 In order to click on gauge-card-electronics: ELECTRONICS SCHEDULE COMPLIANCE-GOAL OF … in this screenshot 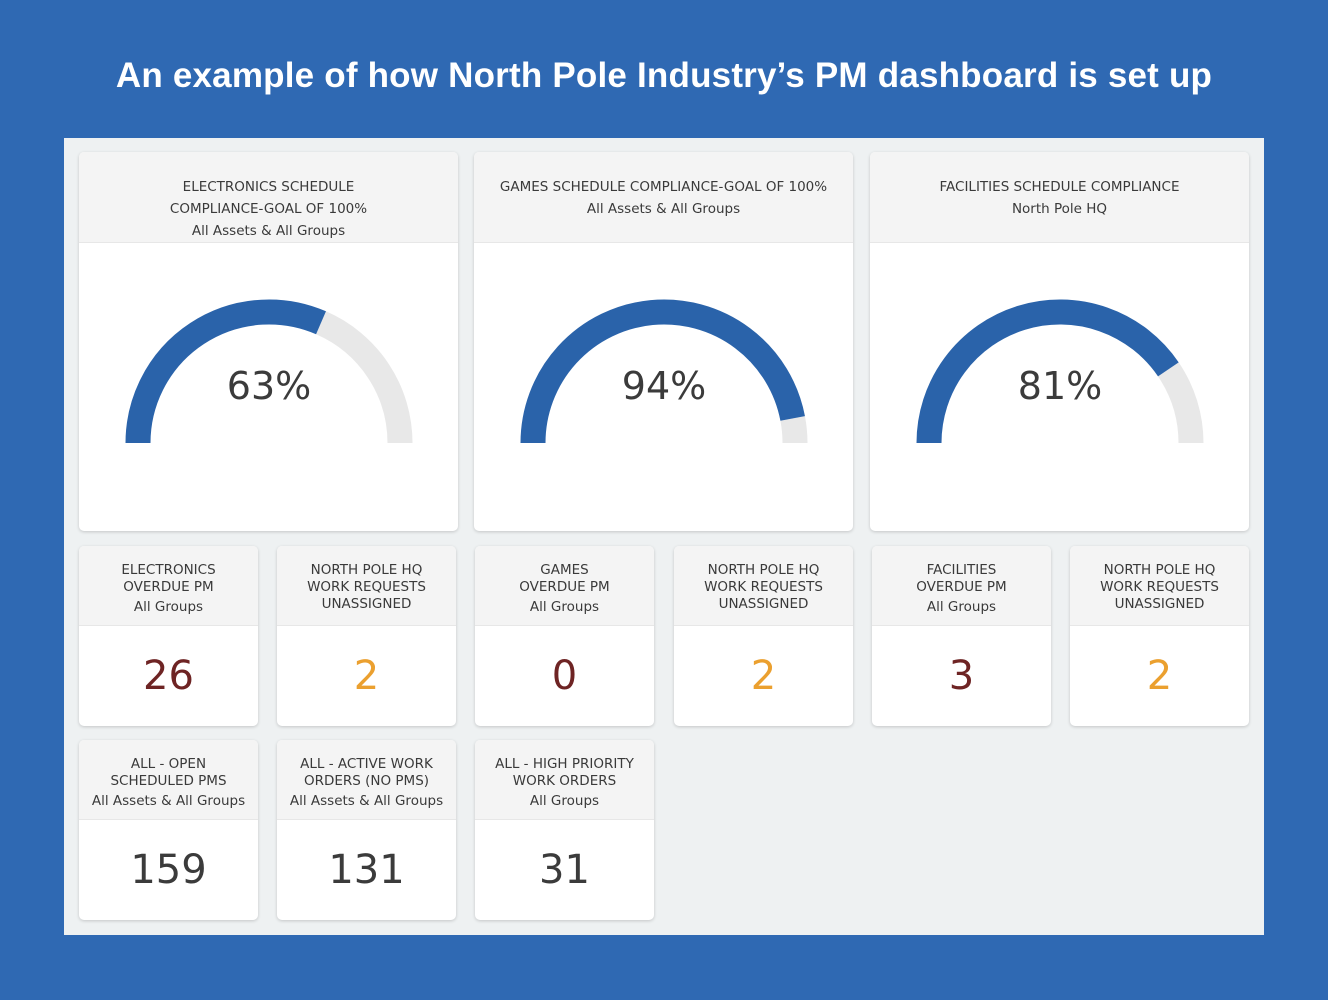, I will do `click(268, 341)`.